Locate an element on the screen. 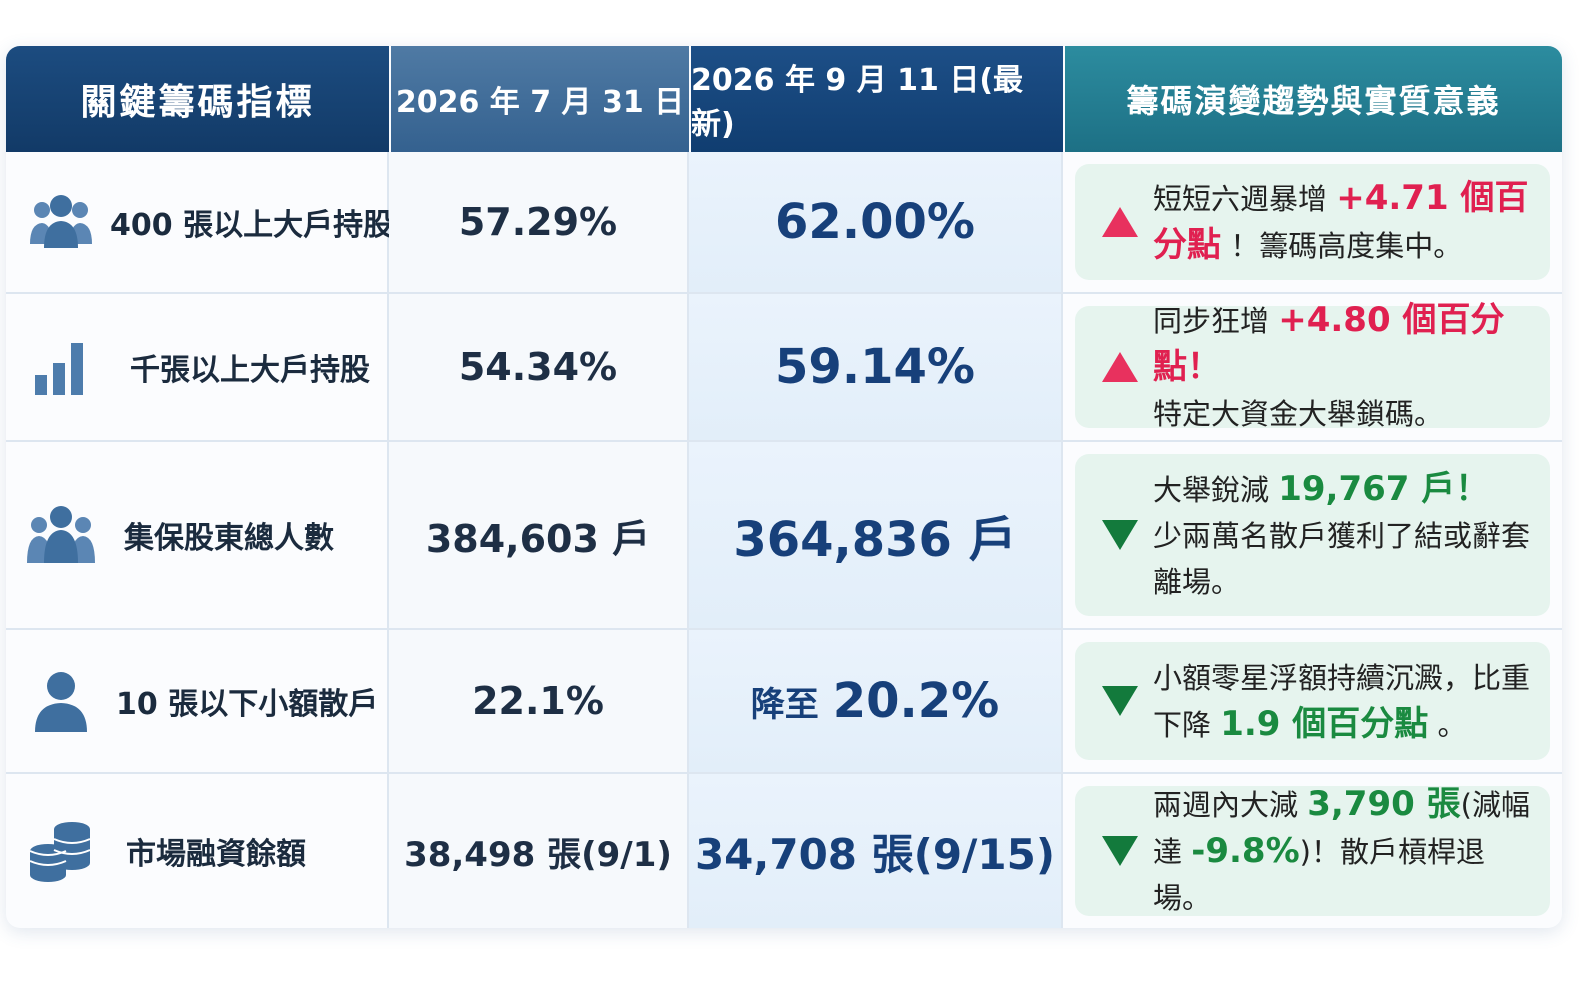  trend-note: 同步狂增 +4.80 個百分點！ 特定大資金大舉鎖碼。 is located at coordinates (1312, 365).